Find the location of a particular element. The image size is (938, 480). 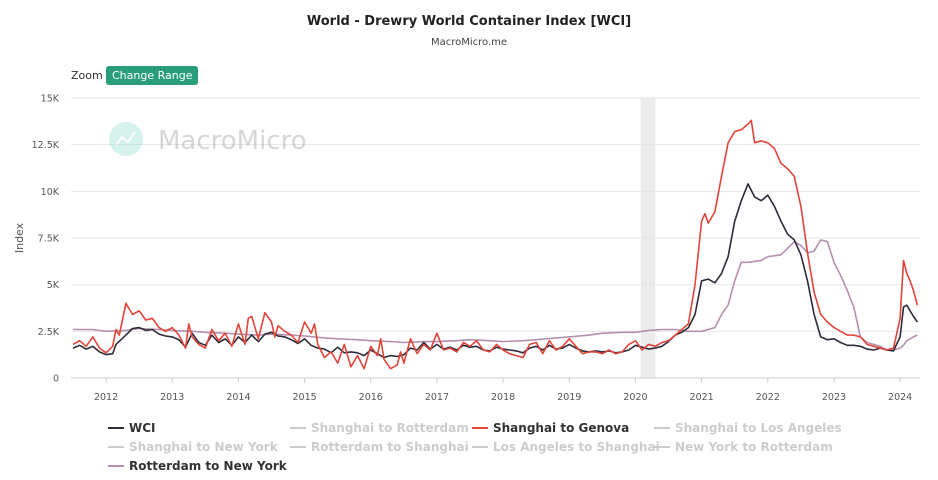

legend-label: New York to Rotterdam is located at coordinates (754, 447).